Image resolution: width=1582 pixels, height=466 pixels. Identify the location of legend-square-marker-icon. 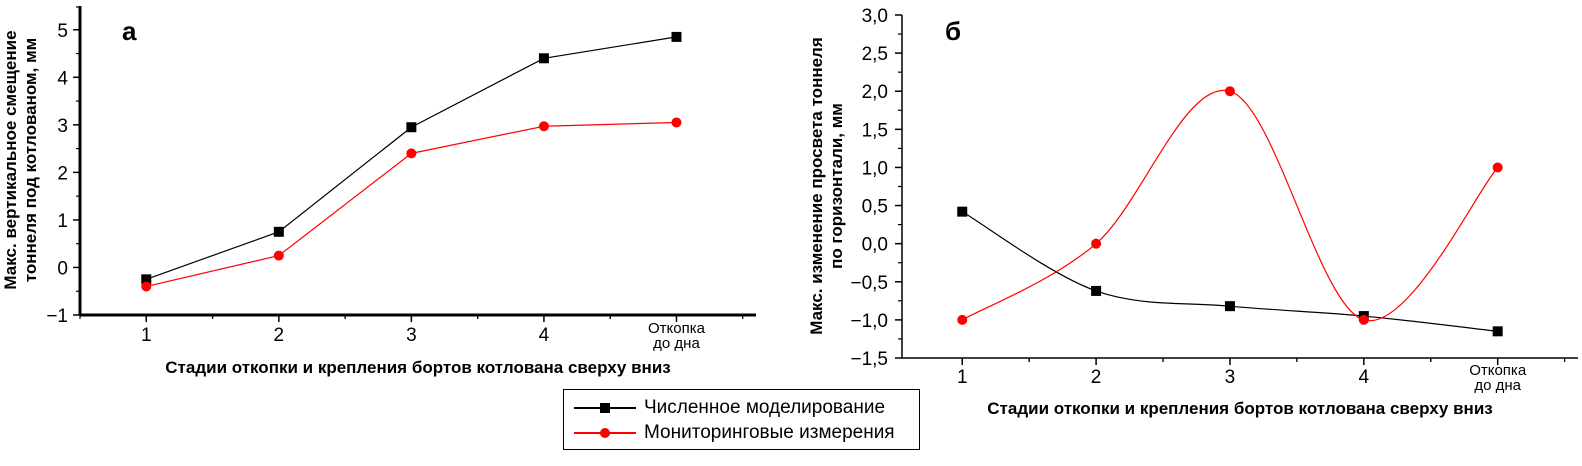
(605, 408).